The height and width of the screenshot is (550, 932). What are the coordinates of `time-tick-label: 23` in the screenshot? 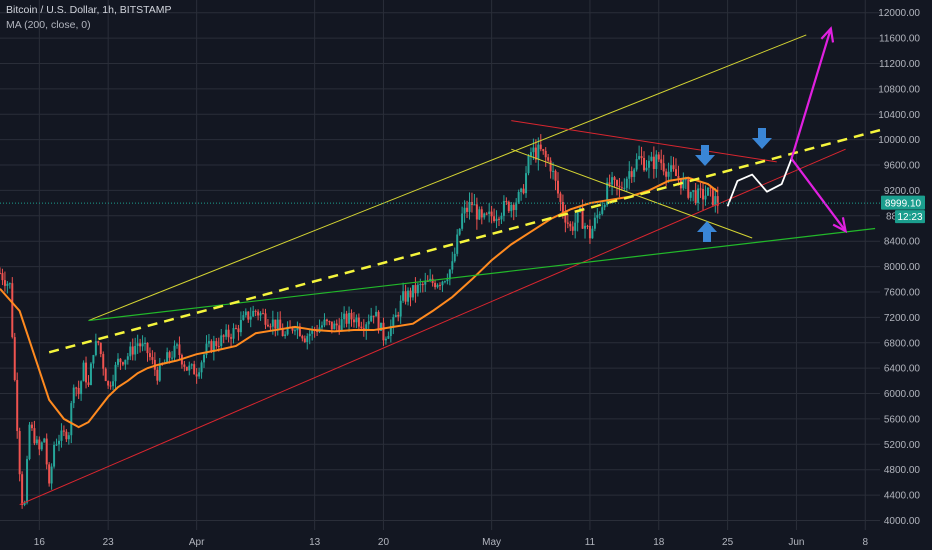 It's located at (109, 542).